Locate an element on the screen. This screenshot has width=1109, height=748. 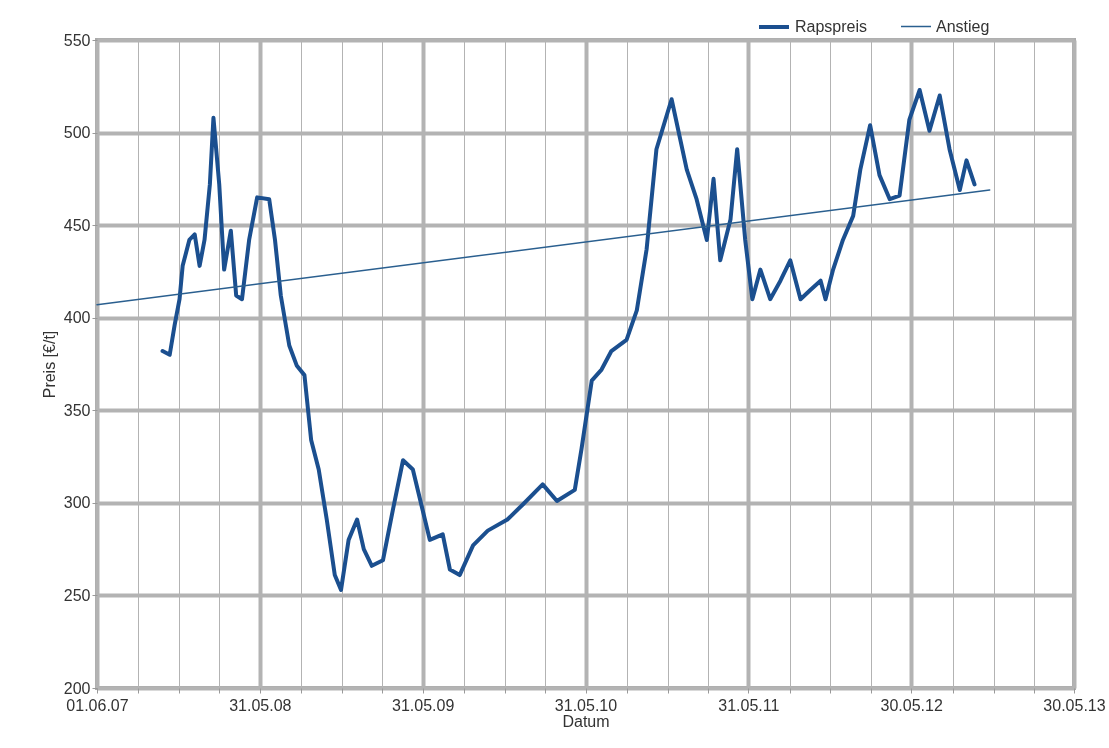
legend-label: Anstieg is located at coordinates (963, 26).